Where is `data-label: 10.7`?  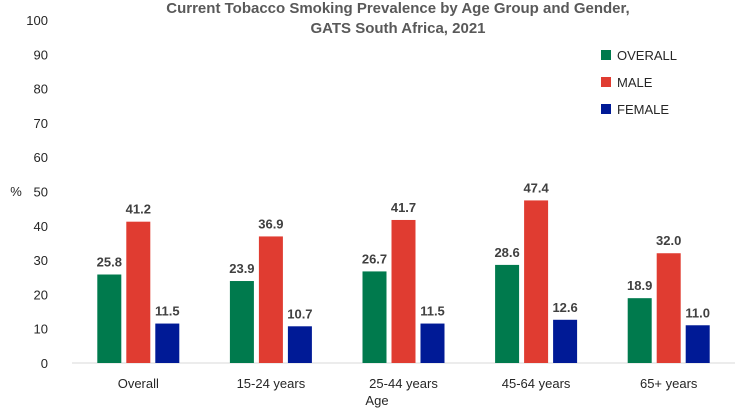 data-label: 10.7 is located at coordinates (299, 313).